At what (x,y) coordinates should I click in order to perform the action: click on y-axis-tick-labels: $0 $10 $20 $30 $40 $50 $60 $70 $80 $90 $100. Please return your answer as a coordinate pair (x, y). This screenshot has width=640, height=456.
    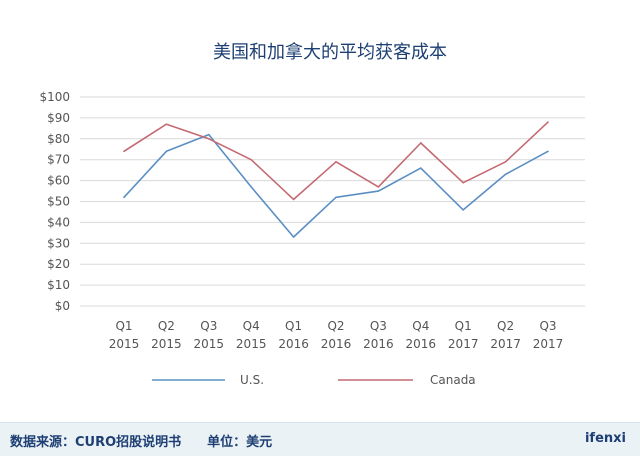
    Looking at the image, I should click on (54, 201).